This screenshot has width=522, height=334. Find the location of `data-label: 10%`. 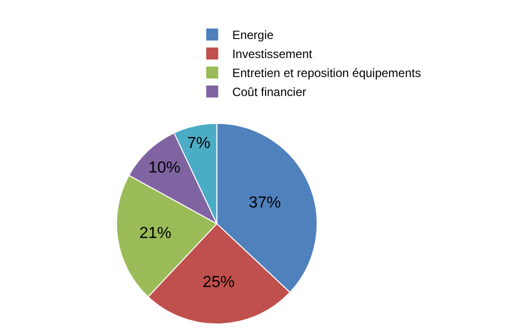

data-label: 10% is located at coordinates (164, 167).